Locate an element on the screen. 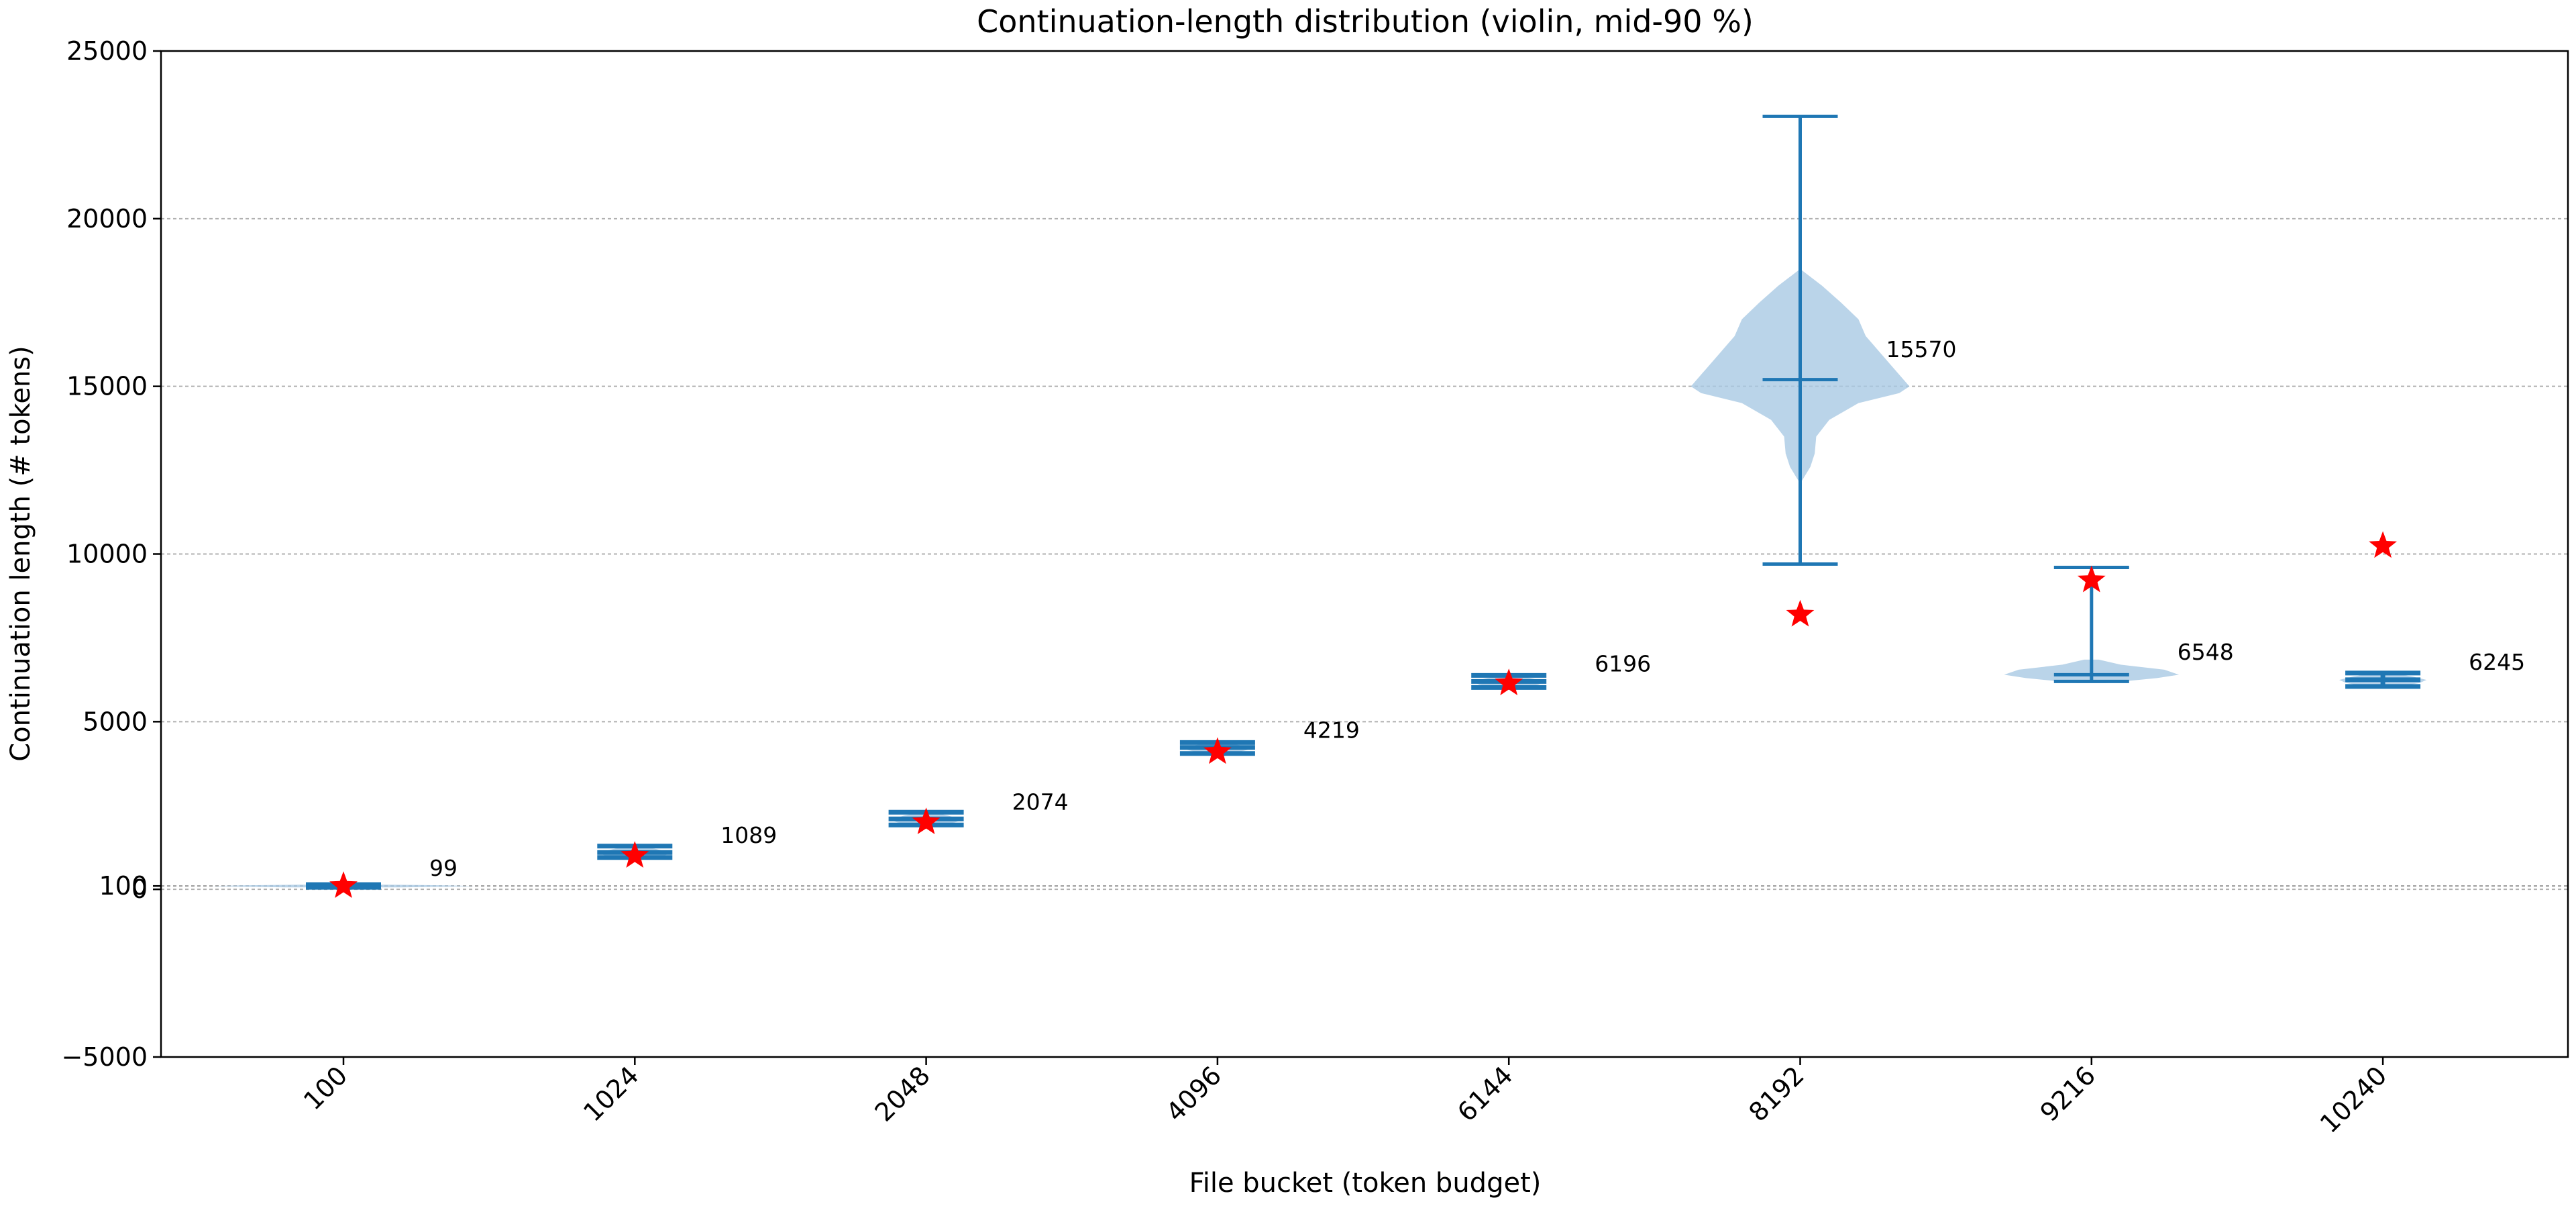 This screenshot has width=2576, height=1208. y-tick-label: 5000 is located at coordinates (115, 721).